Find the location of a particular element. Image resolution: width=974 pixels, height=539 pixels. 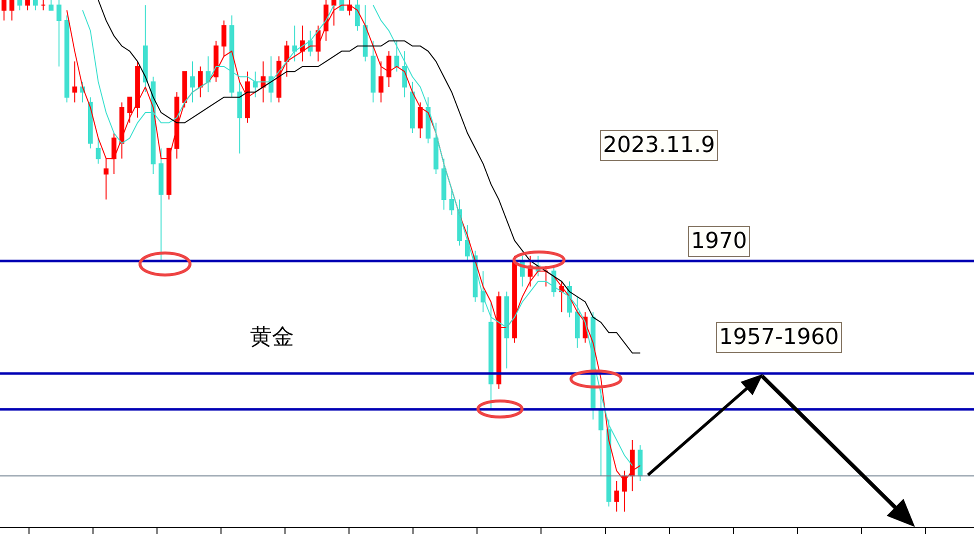

text: 1957-1960 is located at coordinates (779, 337).